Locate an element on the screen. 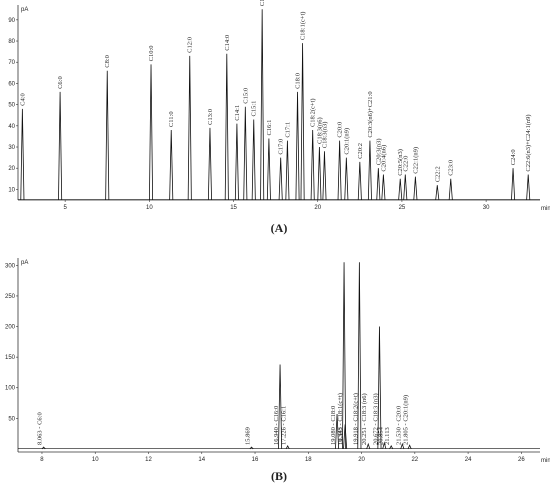  y-tick-label: 90 is located at coordinates (11, 21).